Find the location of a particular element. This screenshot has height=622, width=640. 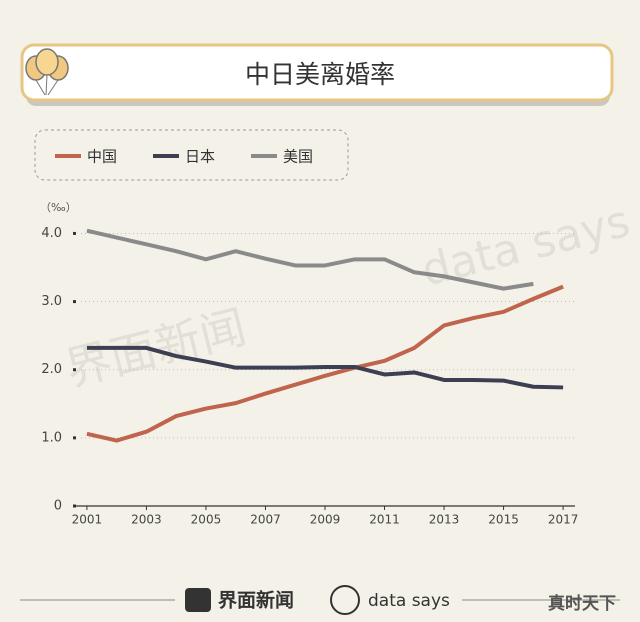

legend-box is located at coordinates (191, 155).